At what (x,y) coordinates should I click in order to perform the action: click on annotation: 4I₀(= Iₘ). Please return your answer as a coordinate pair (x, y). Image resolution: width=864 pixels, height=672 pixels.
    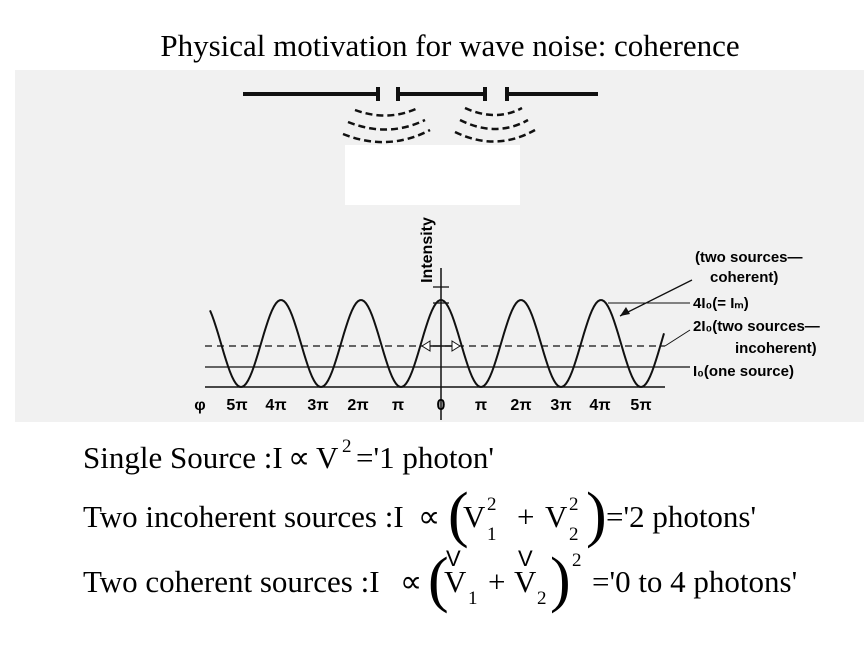
    Looking at the image, I should click on (721, 303).